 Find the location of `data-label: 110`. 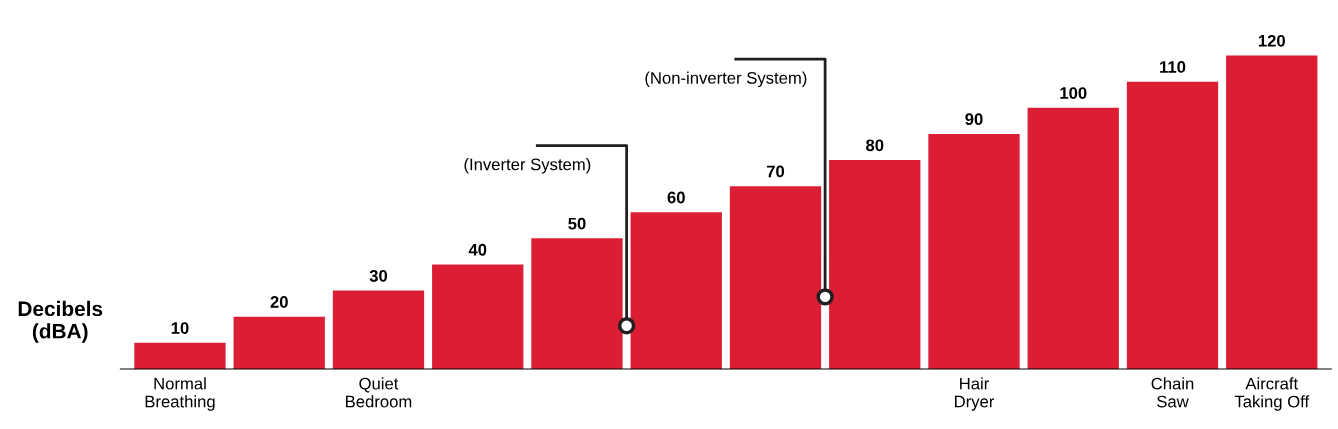

data-label: 110 is located at coordinates (1173, 67).